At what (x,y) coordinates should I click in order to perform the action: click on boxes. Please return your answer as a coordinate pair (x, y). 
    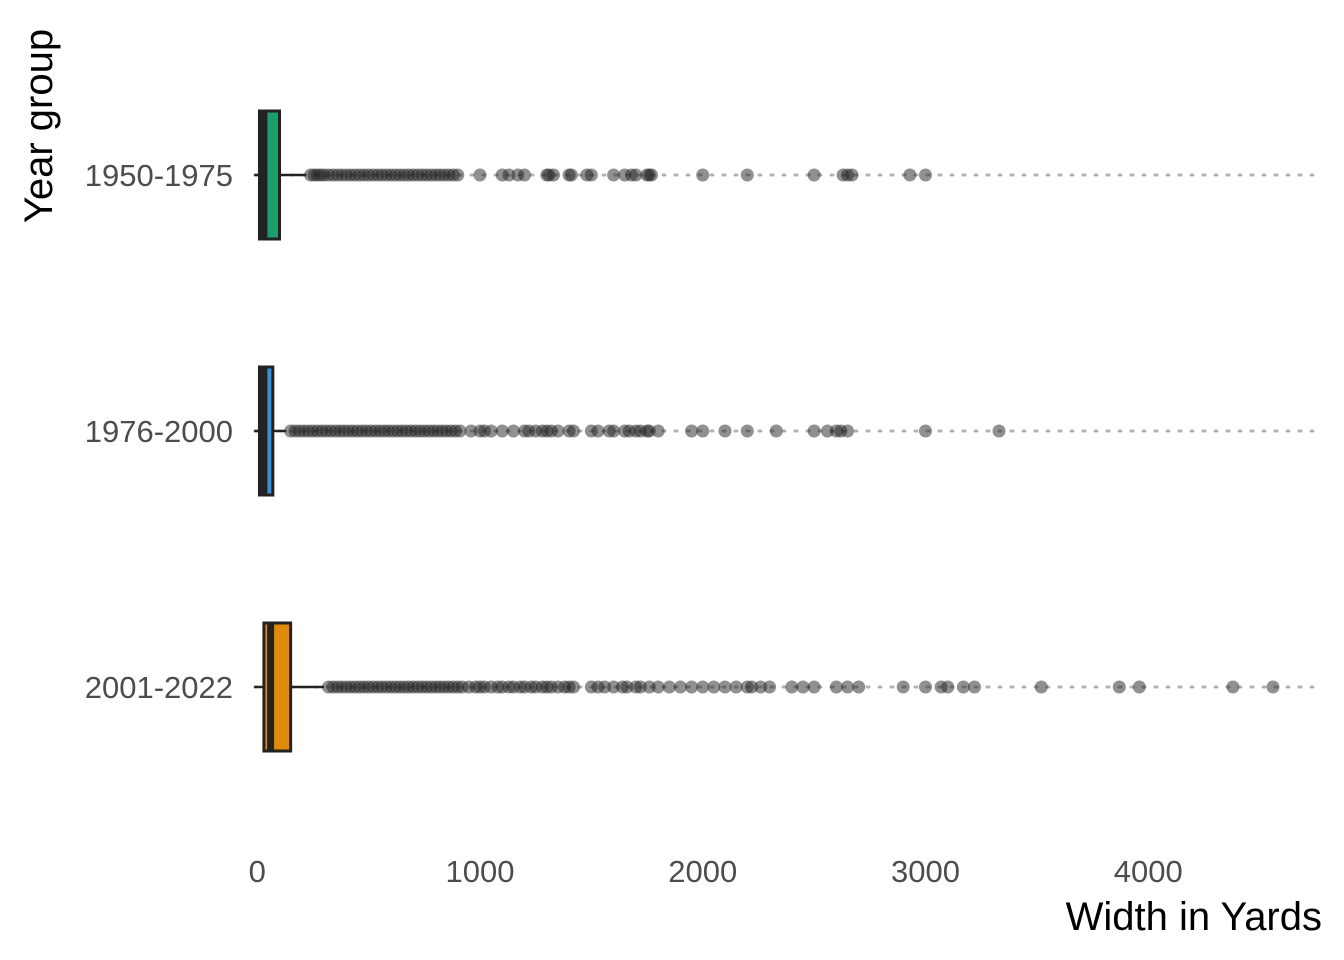
    Looking at the image, I should click on (289, 431).